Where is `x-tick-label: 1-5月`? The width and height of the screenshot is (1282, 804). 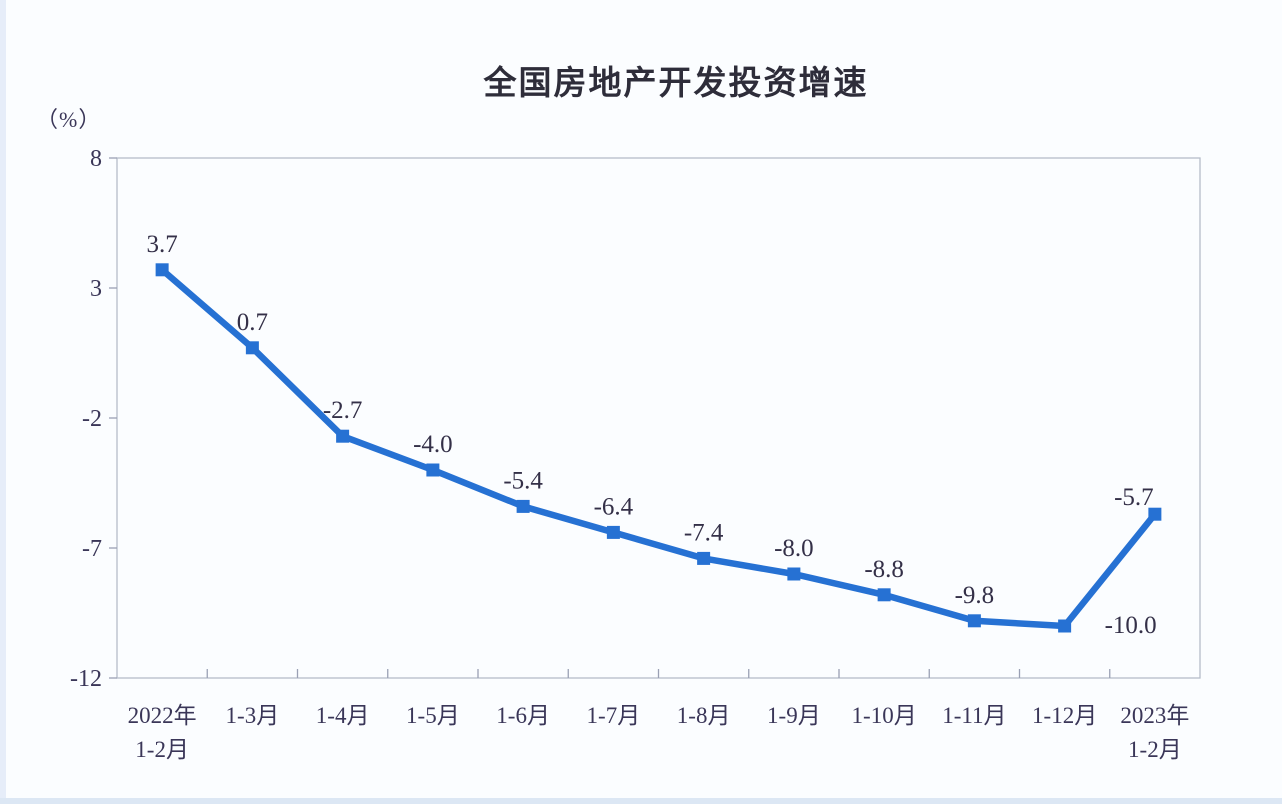 x-tick-label: 1-5月 is located at coordinates (433, 715).